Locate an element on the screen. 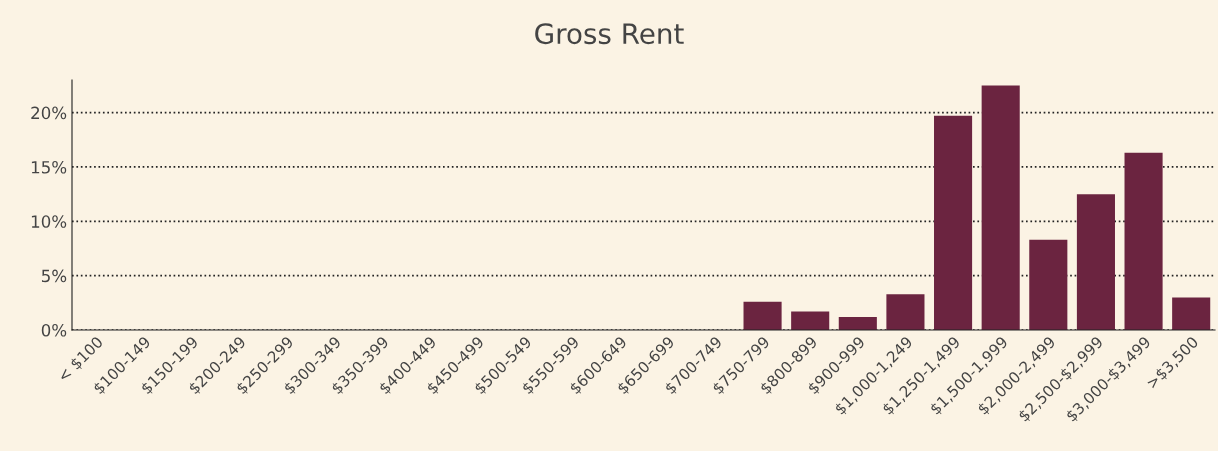 This screenshot has width=1218, height=451. y-tick-label: 20% is located at coordinates (49, 113).